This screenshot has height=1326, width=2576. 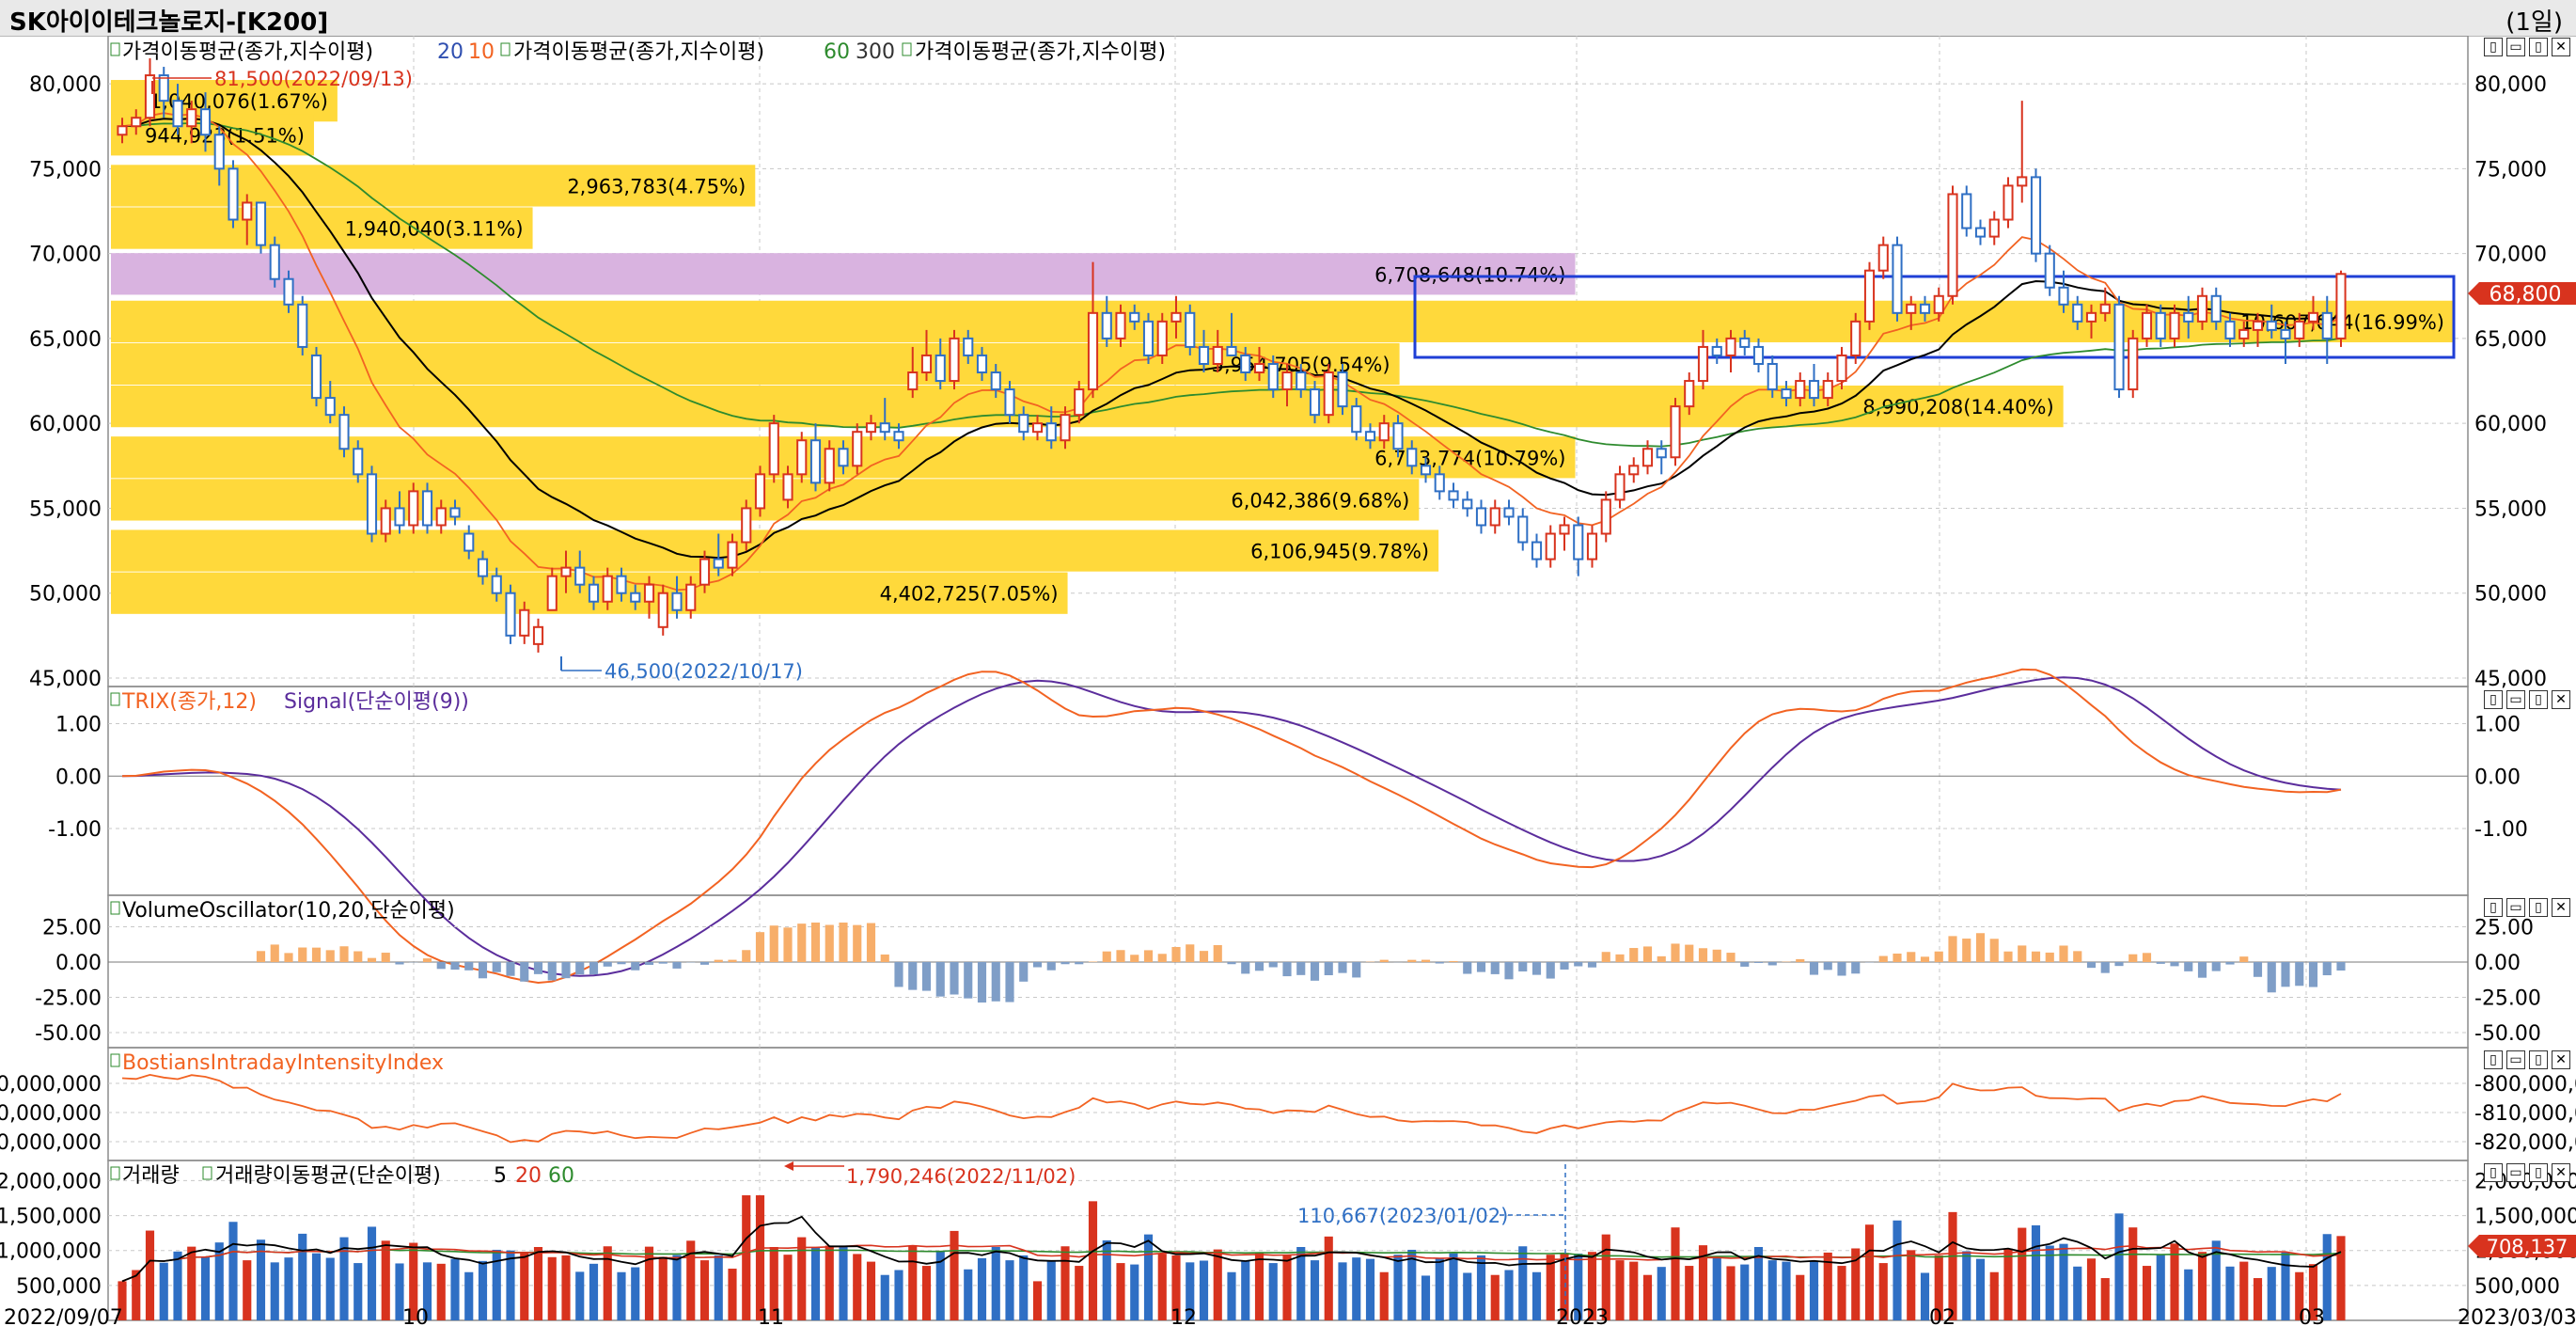 What do you see at coordinates (435, 230) in the screenshot?
I see `volume-profile-label: 1,940,040(3.11%)` at bounding box center [435, 230].